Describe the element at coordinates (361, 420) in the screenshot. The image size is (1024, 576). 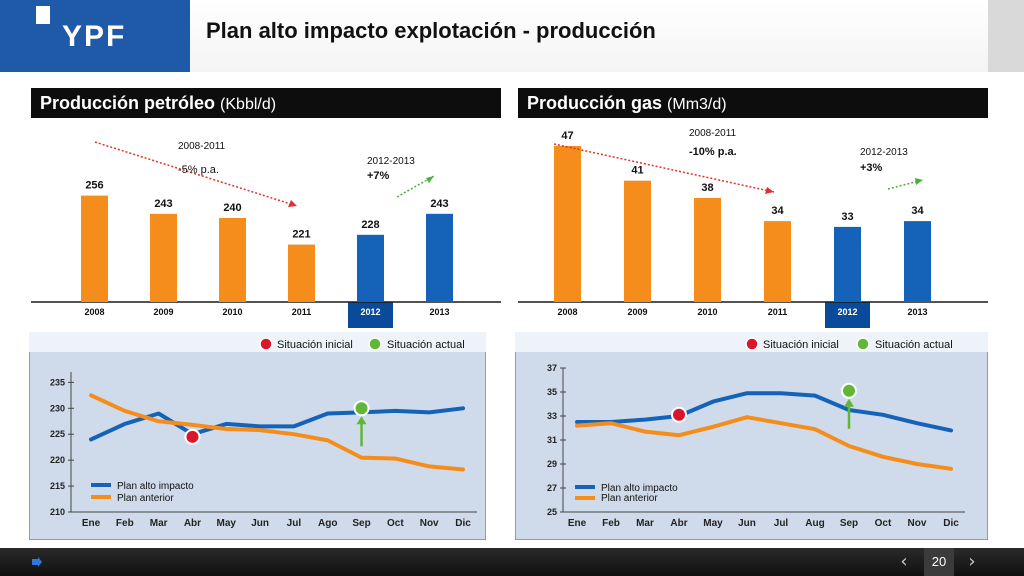
I see `oil-improvement-arrowhead-icon` at that location.